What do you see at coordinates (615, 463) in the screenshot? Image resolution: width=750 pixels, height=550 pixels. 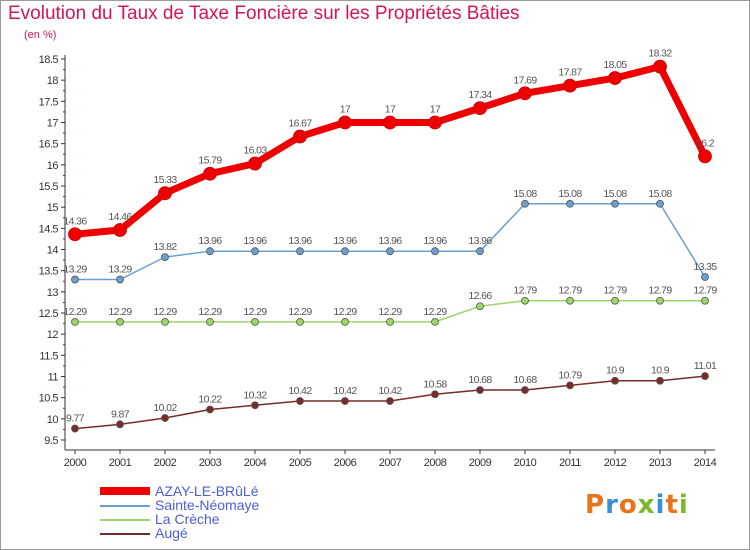 I see `x-tick-label: 2012` at bounding box center [615, 463].